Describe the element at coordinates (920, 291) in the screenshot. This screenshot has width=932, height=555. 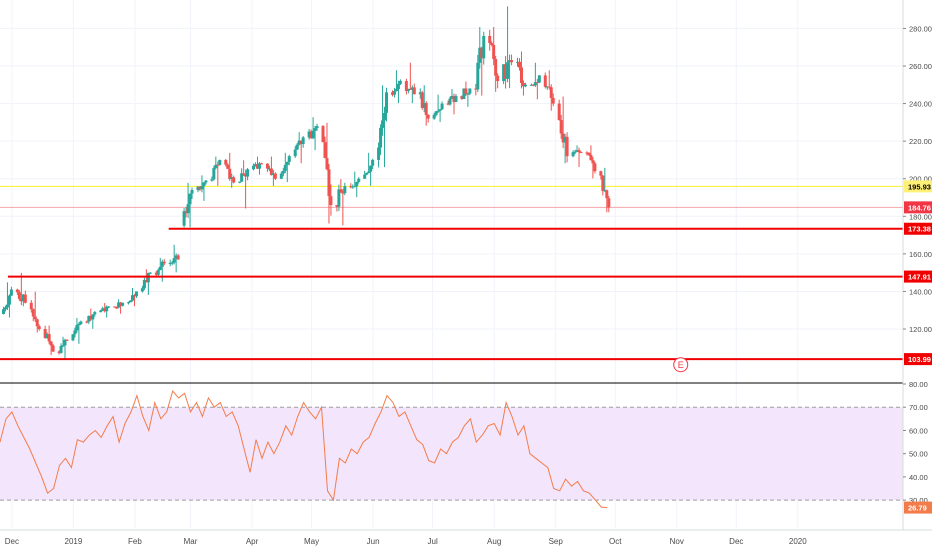
I see `y-tick-label: 140.00` at that location.